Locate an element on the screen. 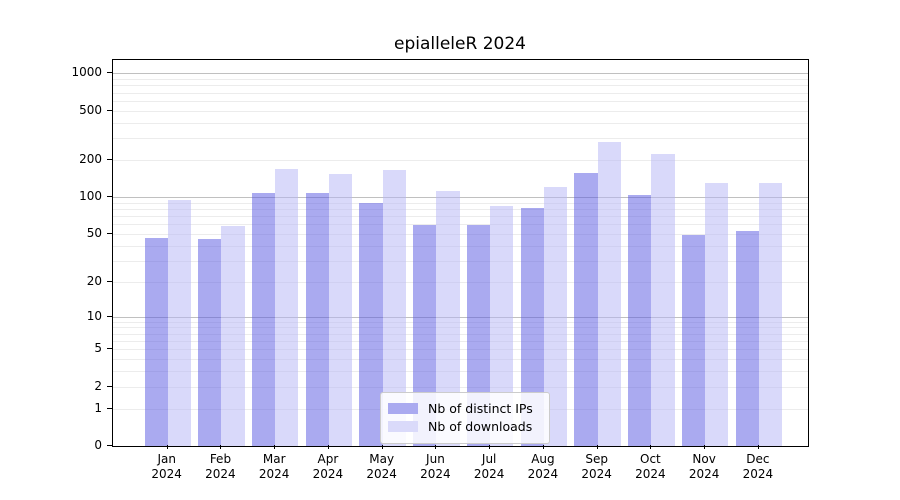 This screenshot has width=900, height=500. x-tick-label-jul: Jul 2024 is located at coordinates (489, 466).